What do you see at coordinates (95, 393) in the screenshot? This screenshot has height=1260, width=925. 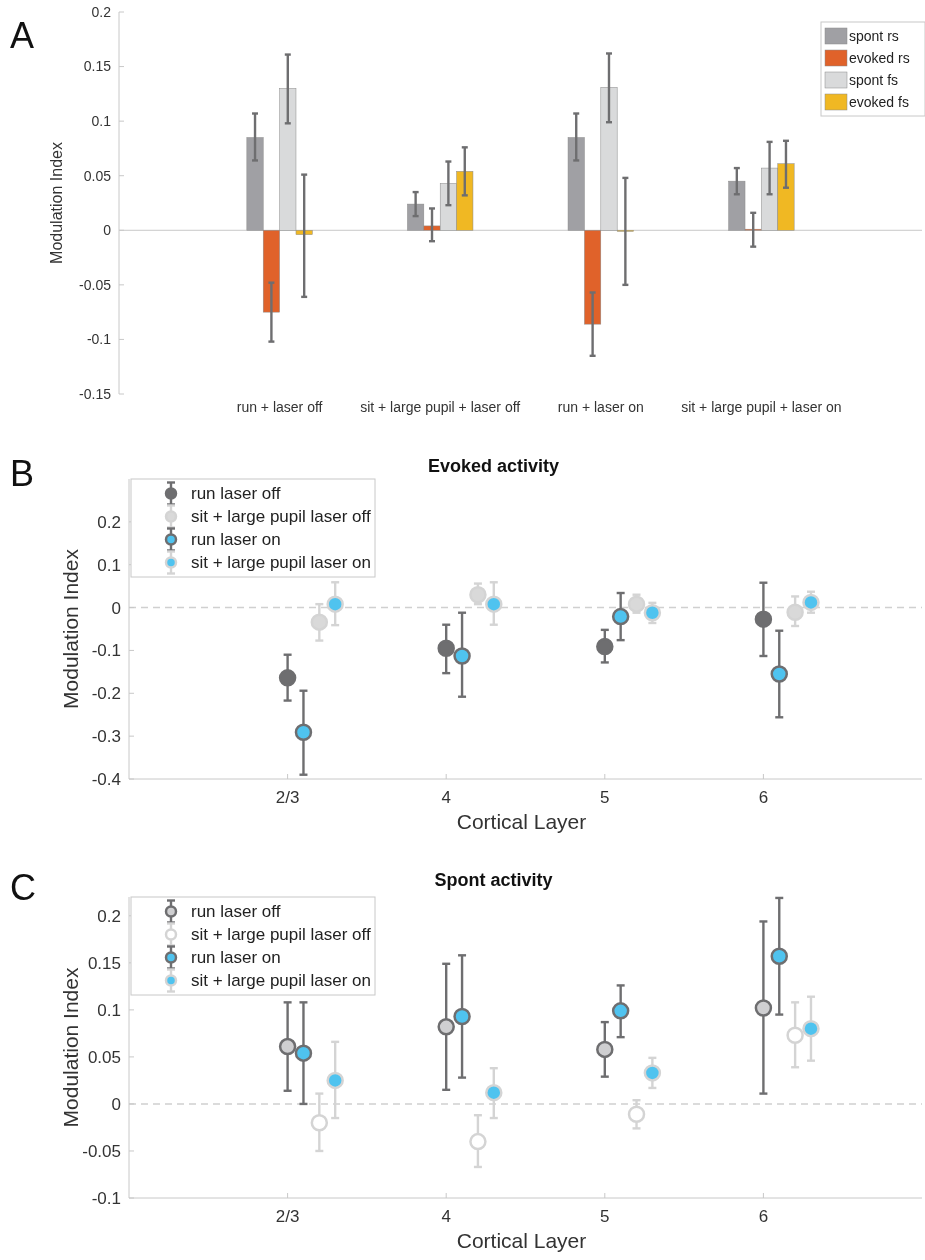 I see `y-tick-label: -0.15` at bounding box center [95, 393].